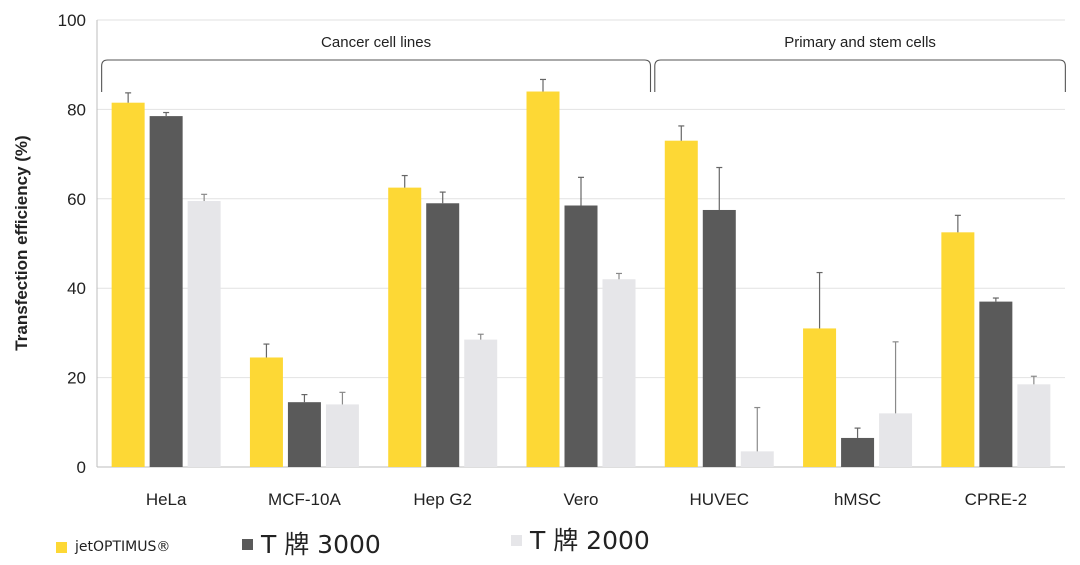  What do you see at coordinates (860, 42) in the screenshot?
I see `group-label: Primary and stem cells` at bounding box center [860, 42].